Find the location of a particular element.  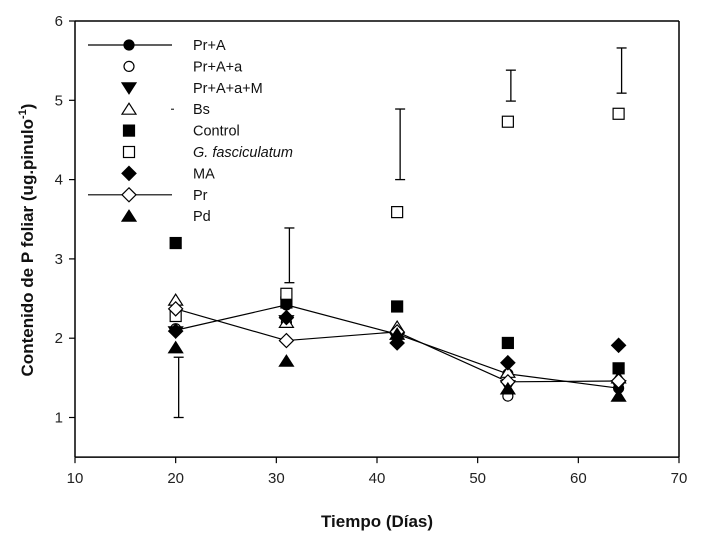

x-tick-label: 60 is located at coordinates (578, 478).